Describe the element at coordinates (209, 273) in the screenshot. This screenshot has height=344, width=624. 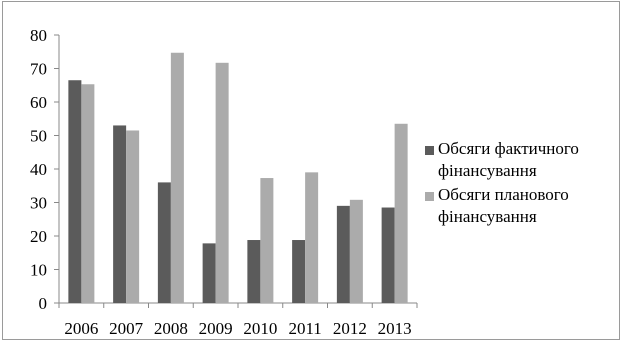
I see `bar-actual-2009` at that location.